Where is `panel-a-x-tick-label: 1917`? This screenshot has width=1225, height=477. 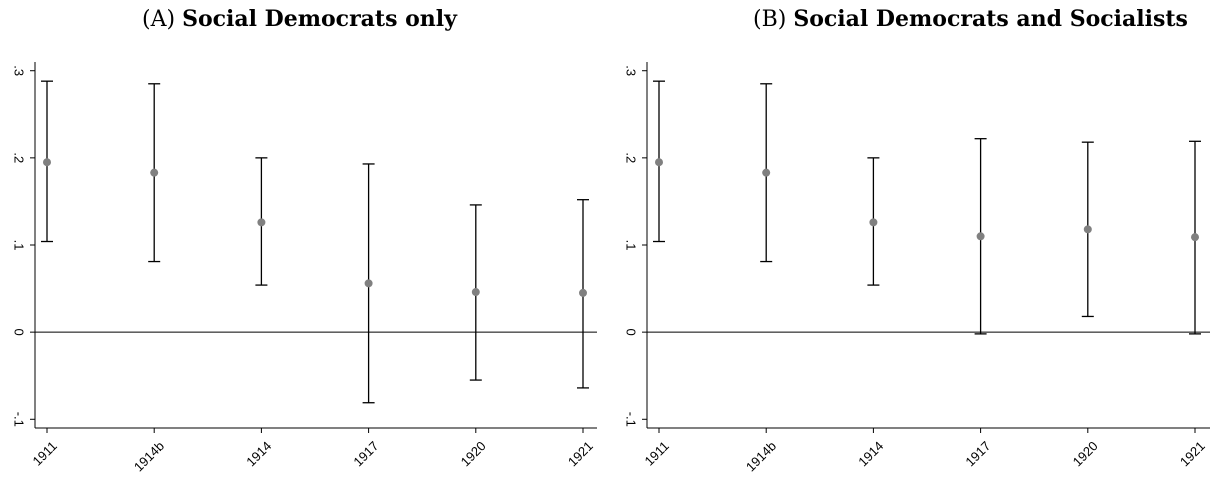 panel-a-x-tick-label: 1917 is located at coordinates (365, 453).